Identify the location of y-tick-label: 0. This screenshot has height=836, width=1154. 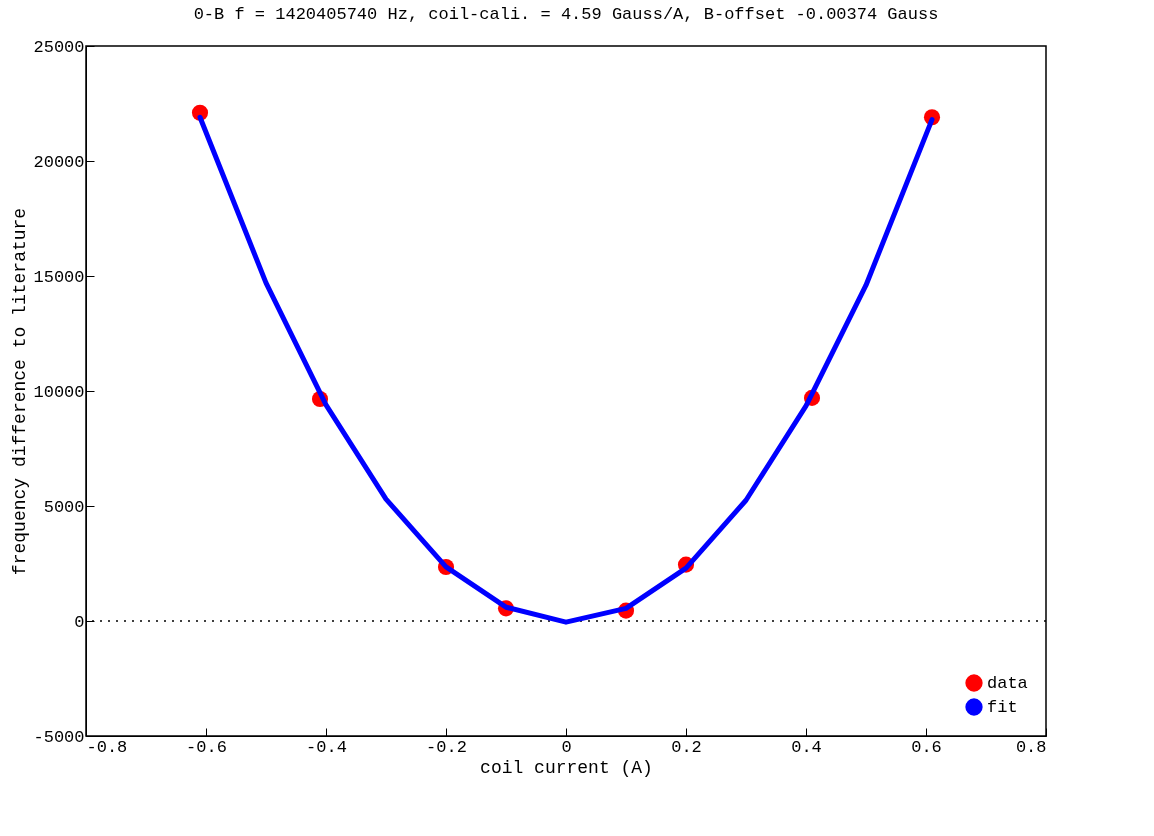
(79, 622).